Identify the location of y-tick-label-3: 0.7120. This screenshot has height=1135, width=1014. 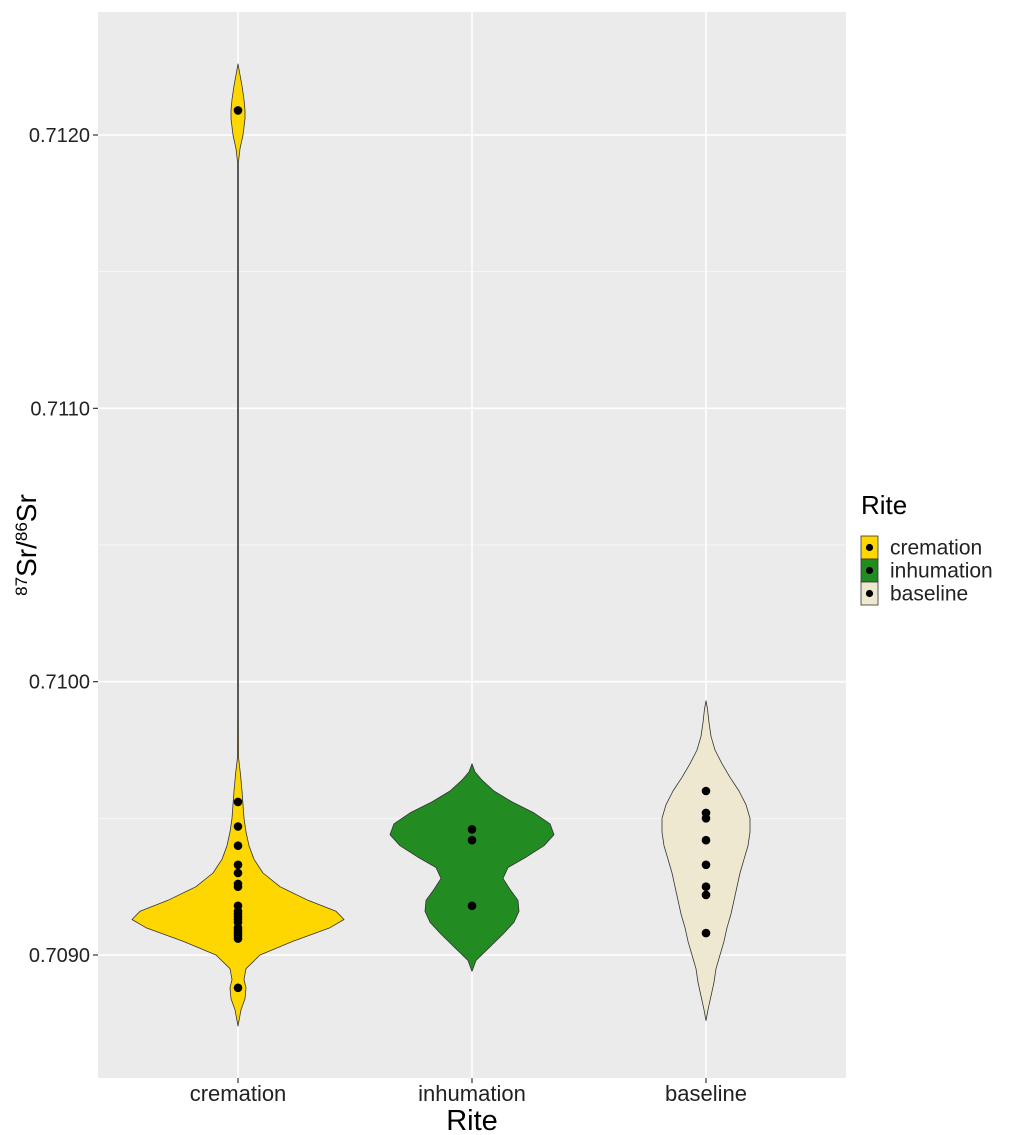
(59, 136).